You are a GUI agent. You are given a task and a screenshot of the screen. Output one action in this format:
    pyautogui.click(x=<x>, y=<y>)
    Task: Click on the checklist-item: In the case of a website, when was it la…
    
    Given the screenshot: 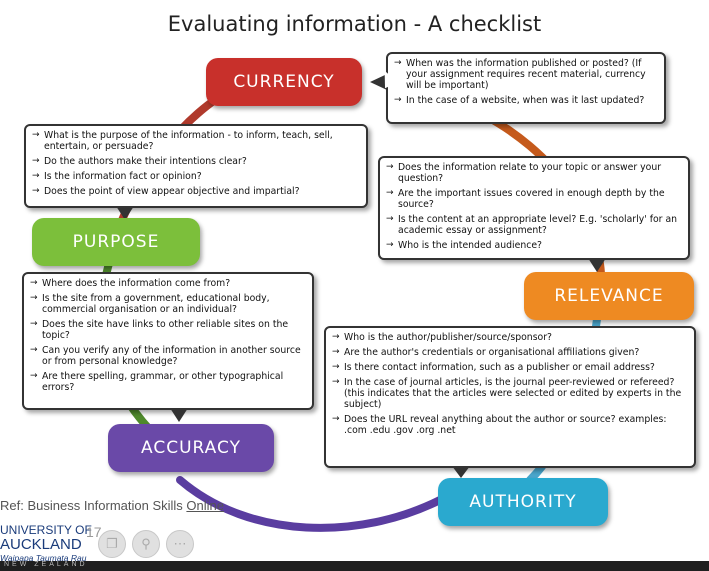 What is the action you would take?
    pyautogui.click(x=526, y=100)
    